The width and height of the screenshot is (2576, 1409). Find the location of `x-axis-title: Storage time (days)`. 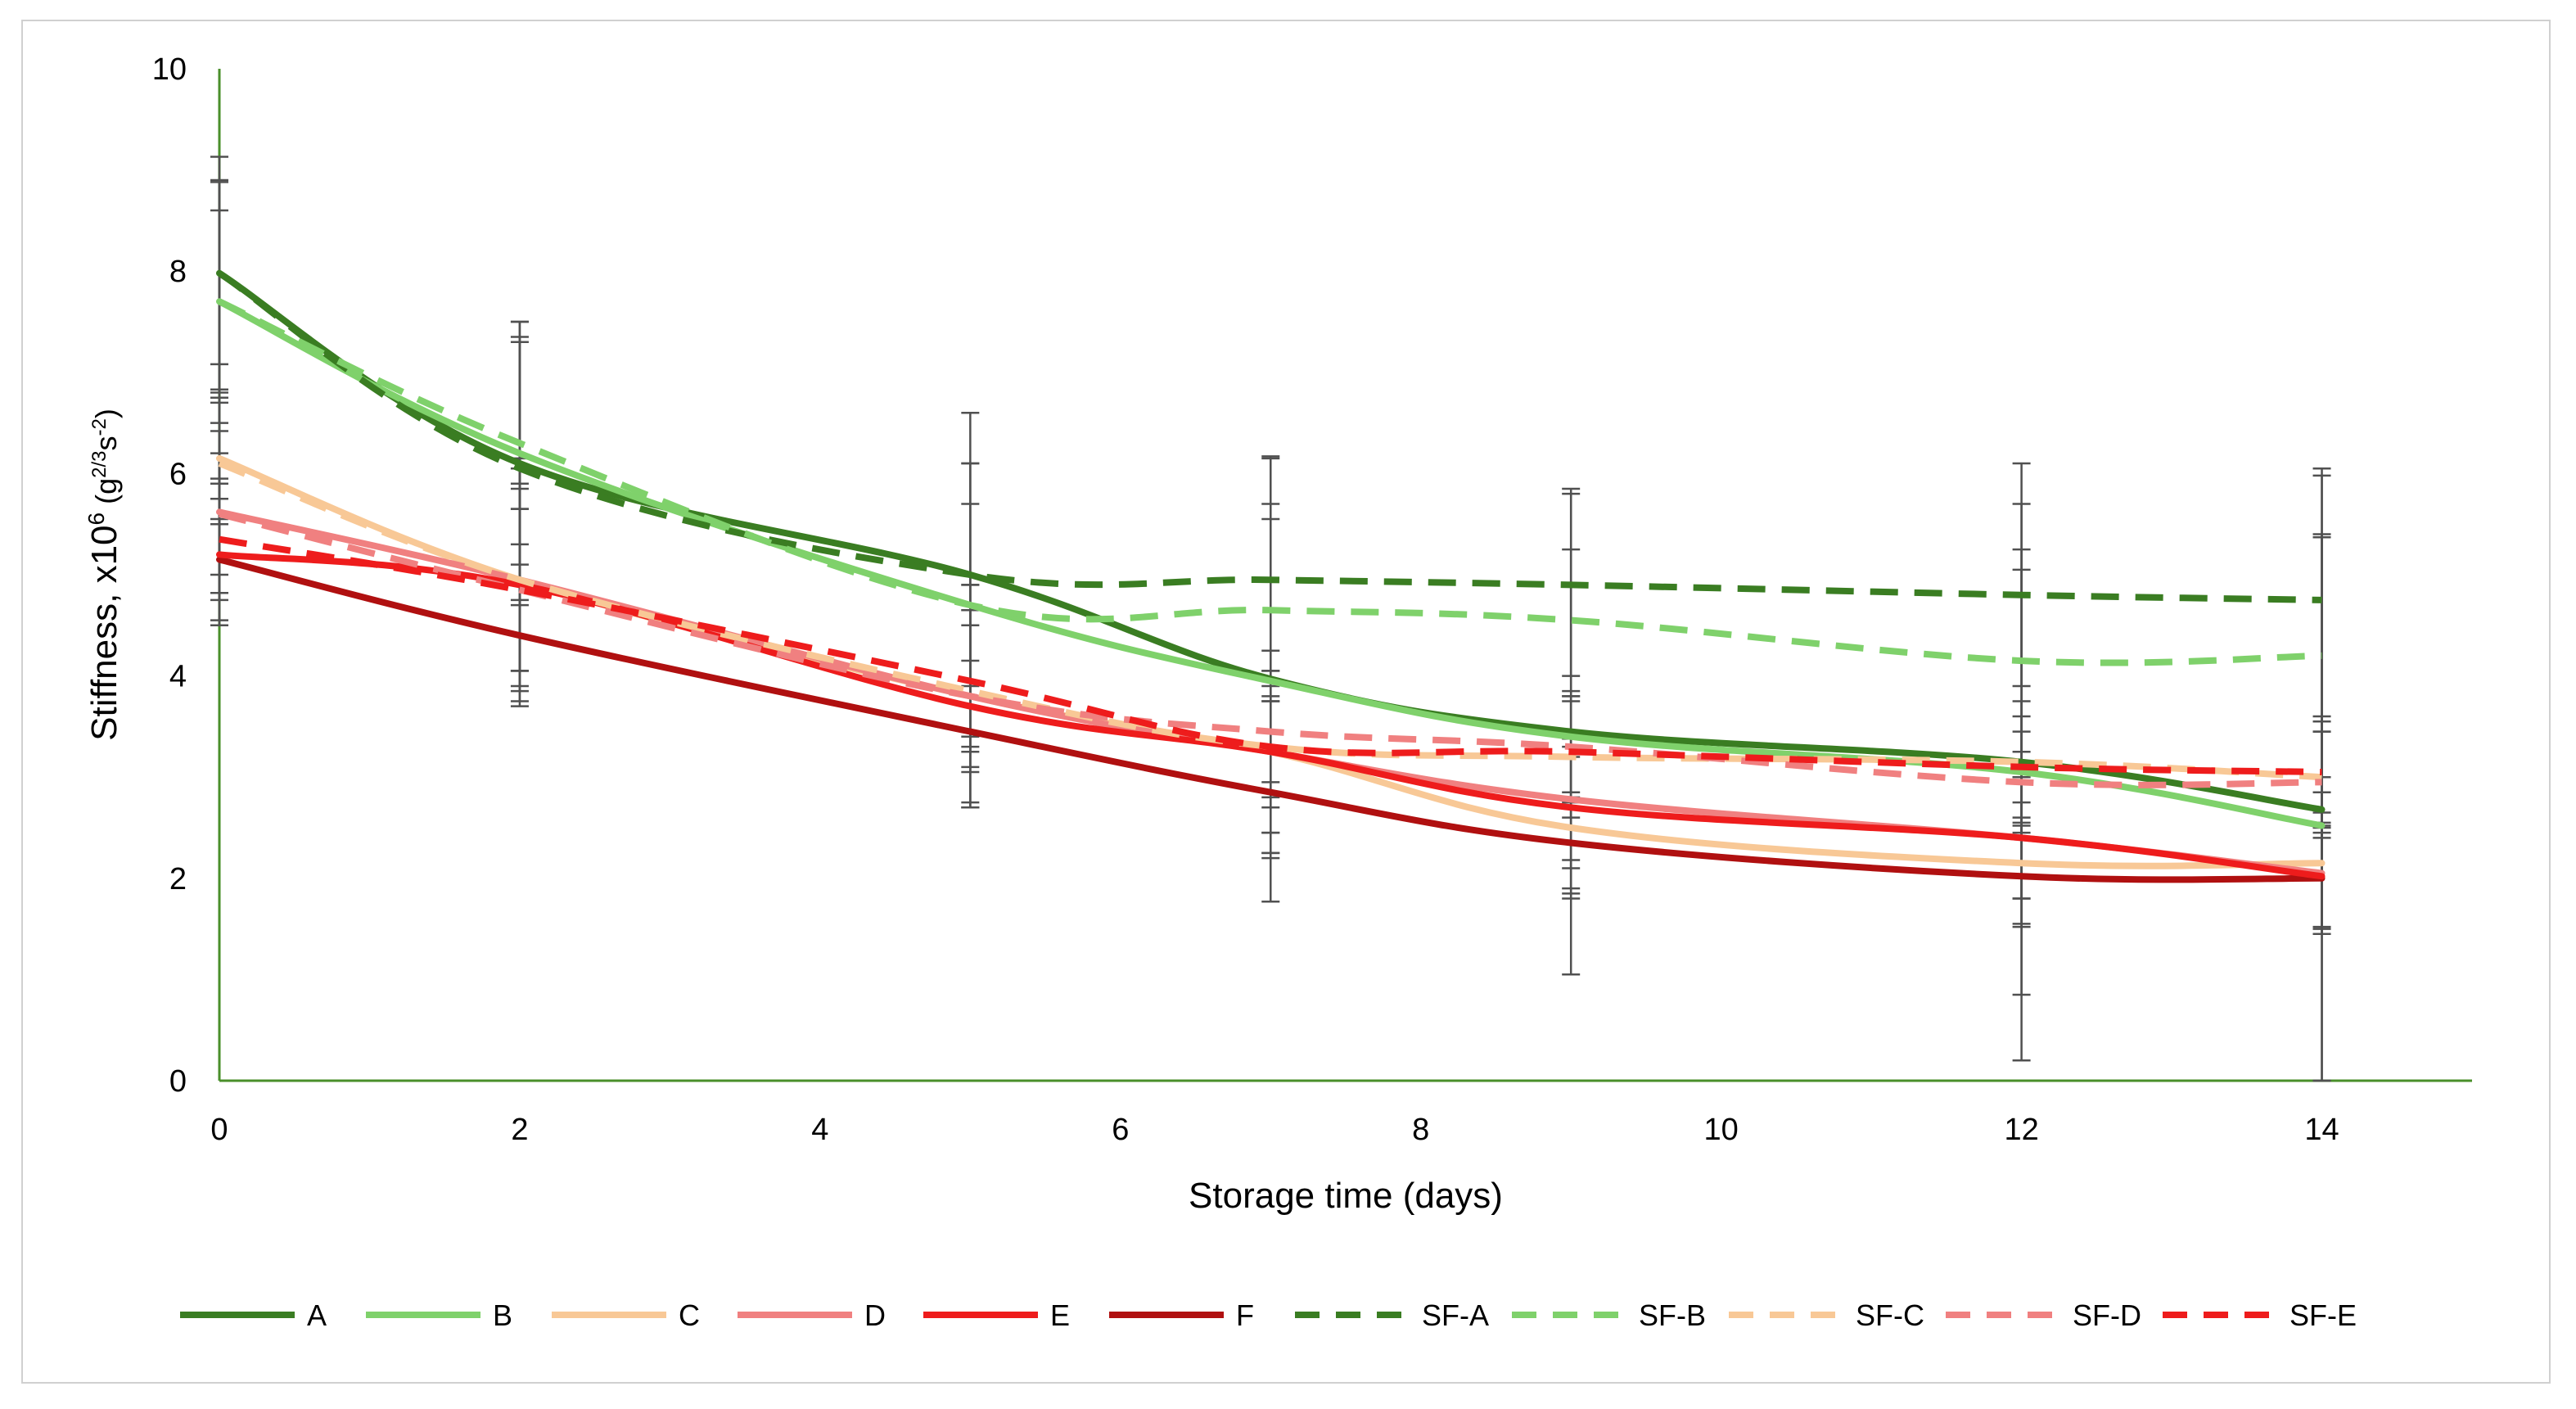

x-axis-title: Storage time (days) is located at coordinates (1346, 1196).